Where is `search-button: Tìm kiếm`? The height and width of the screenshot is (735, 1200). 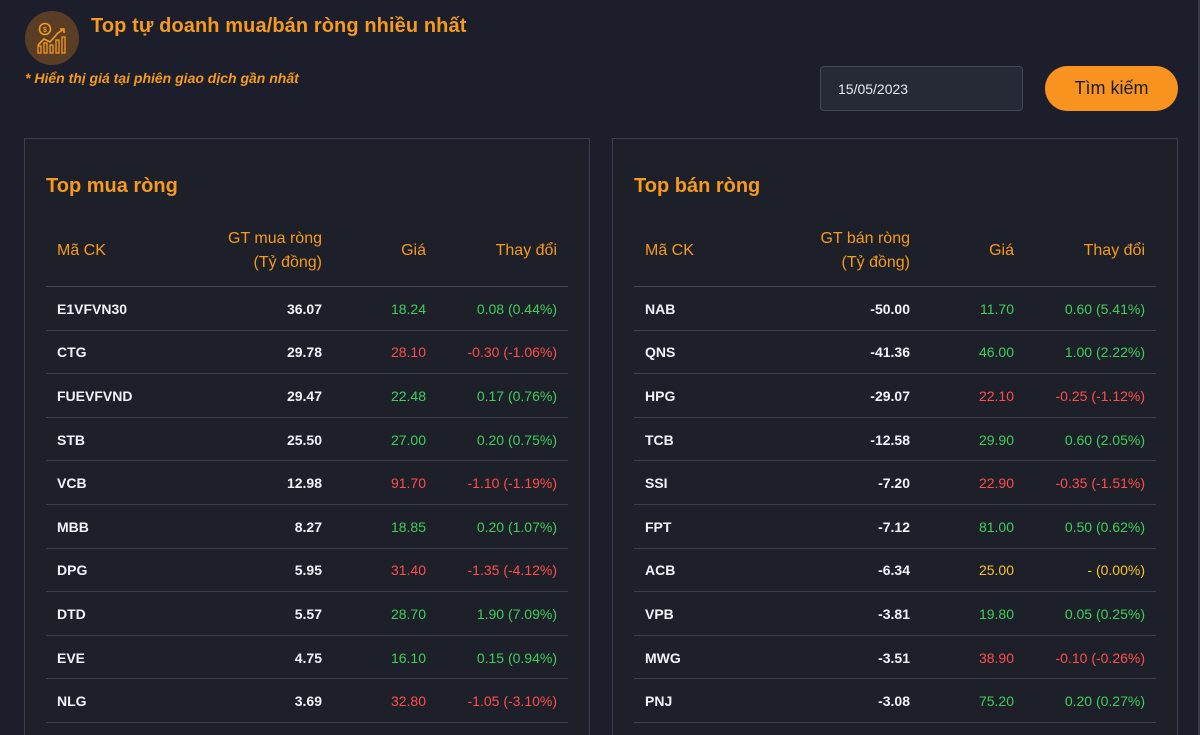
search-button: Tìm kiếm is located at coordinates (1111, 88).